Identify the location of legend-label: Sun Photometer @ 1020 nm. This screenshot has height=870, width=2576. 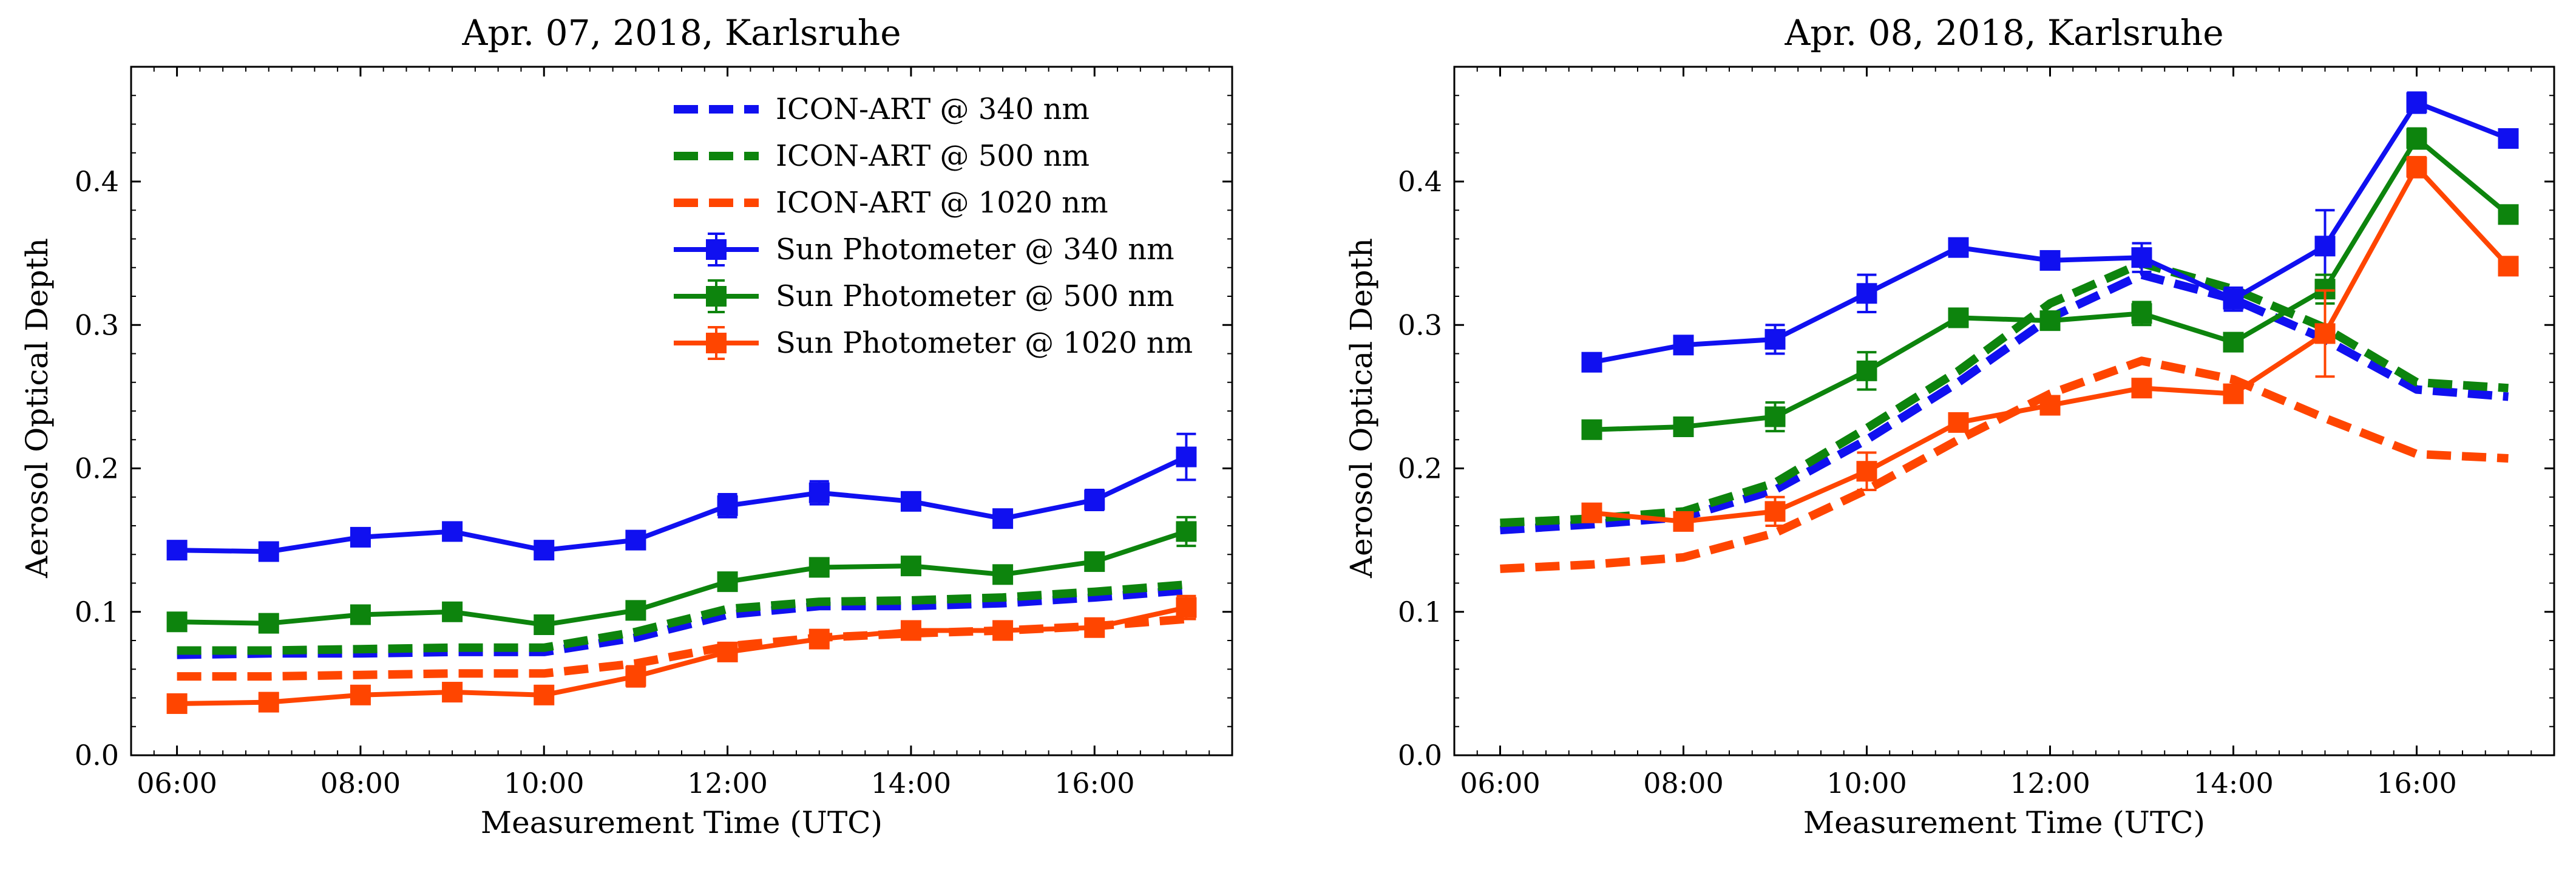
(985, 343).